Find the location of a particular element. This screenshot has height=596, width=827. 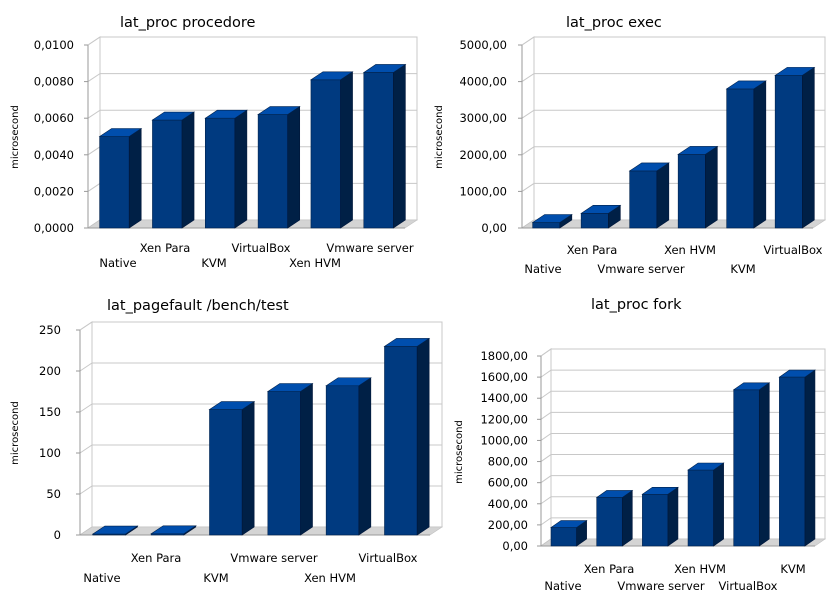

chart-title: lat_proc fork is located at coordinates (636, 305).